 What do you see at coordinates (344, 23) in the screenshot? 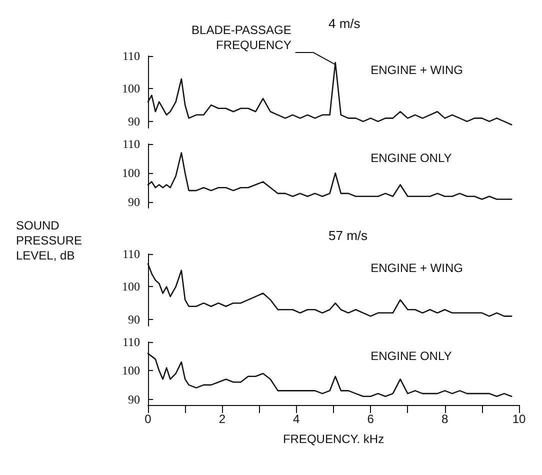
I see `chart-title: 4 m/s` at bounding box center [344, 23].